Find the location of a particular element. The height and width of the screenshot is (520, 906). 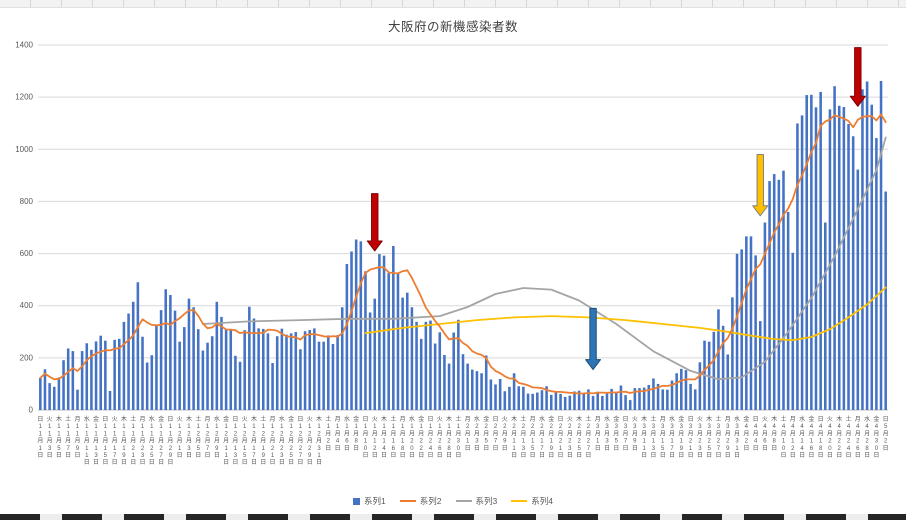

legend-item: 系列3 is located at coordinates (476, 501).